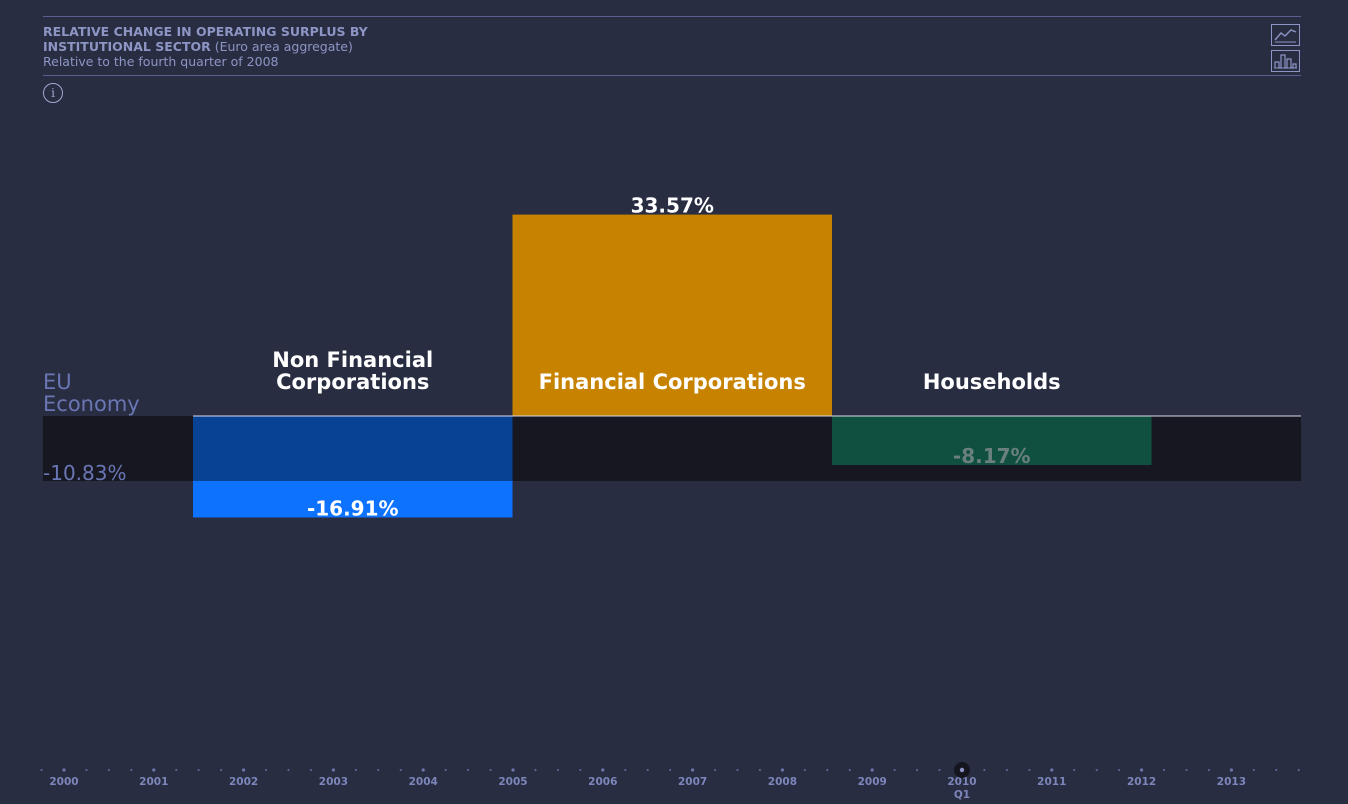 The image size is (1348, 804). Describe the element at coordinates (243, 782) in the screenshot. I see `timeline-year-label: 2002` at that location.